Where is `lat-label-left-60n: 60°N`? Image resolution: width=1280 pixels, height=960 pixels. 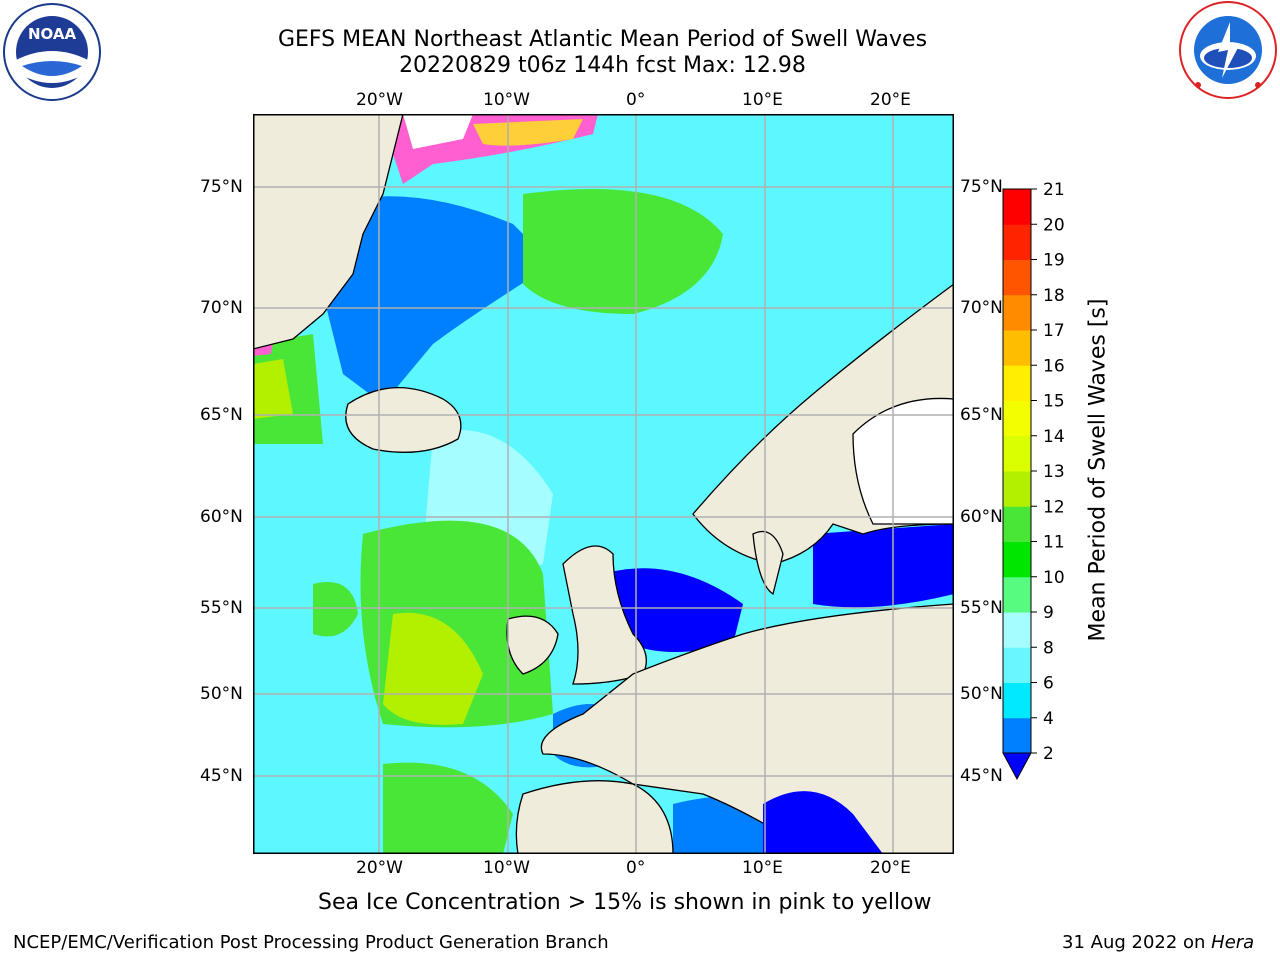 lat-label-left-60n: 60°N is located at coordinates (221, 517).